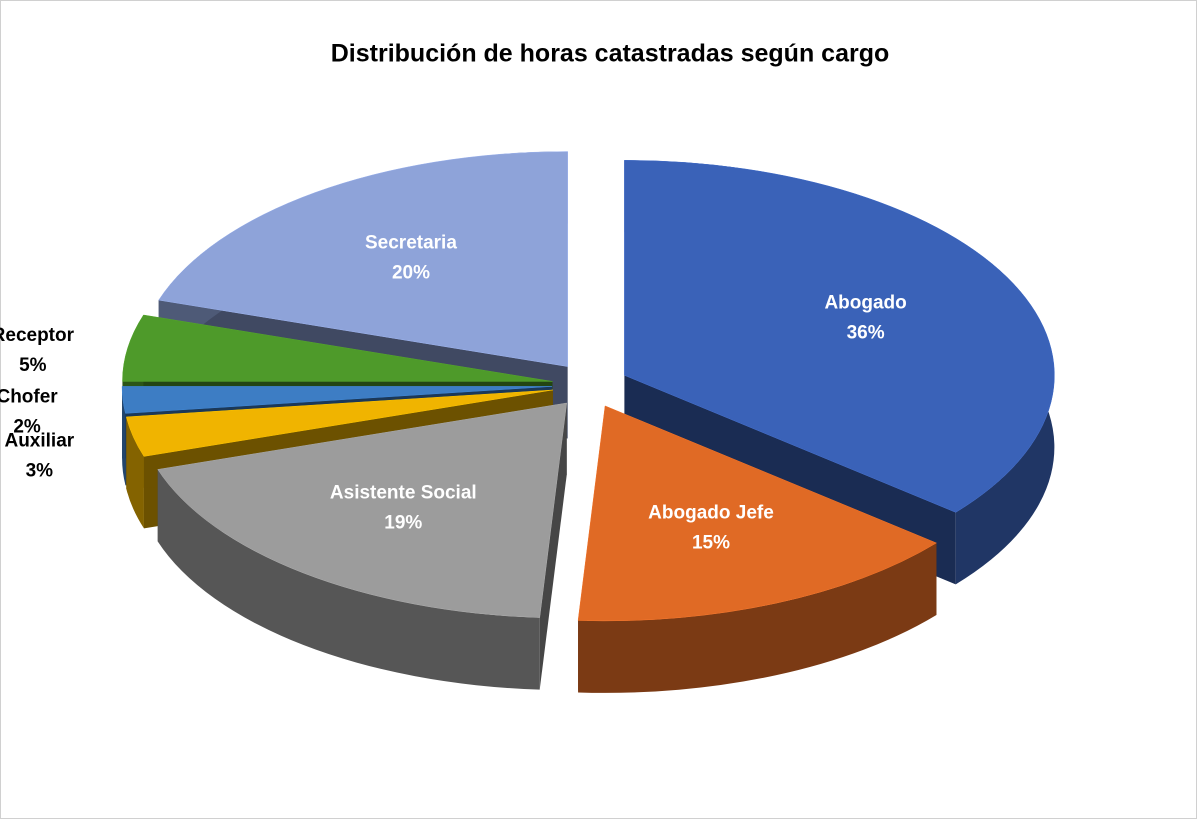 This screenshot has width=1198, height=820. Describe the element at coordinates (865, 303) in the screenshot. I see `data-label-category: Abogado` at that location.